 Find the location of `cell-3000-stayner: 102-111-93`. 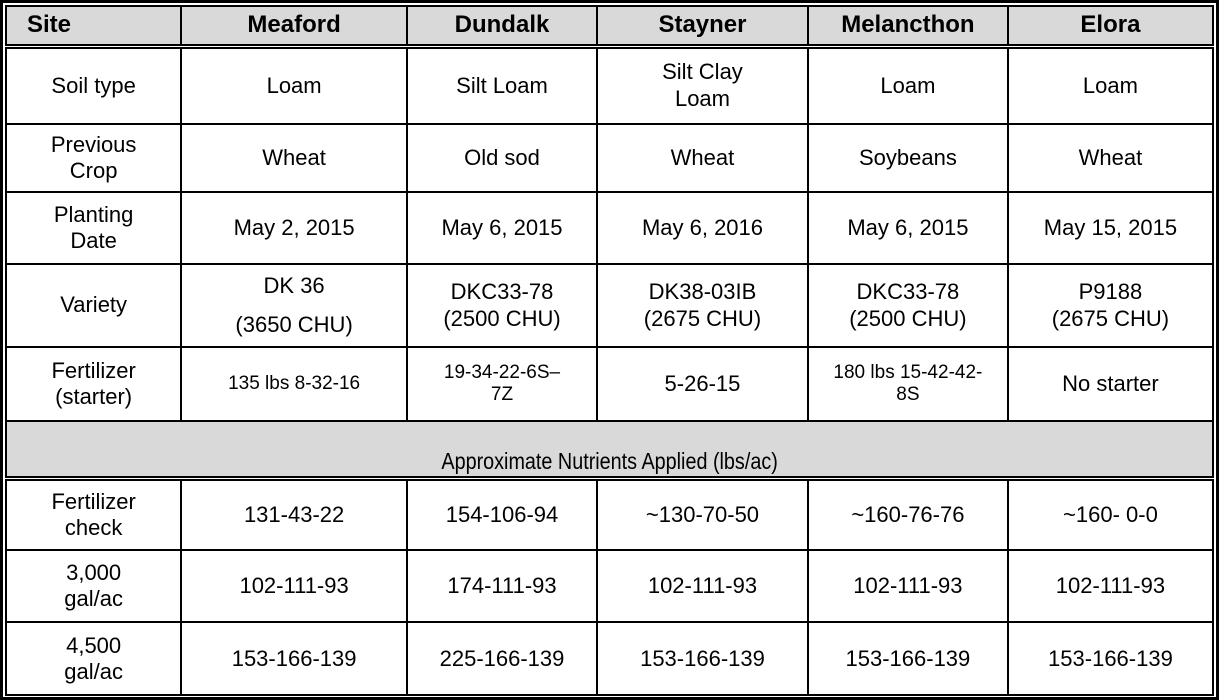

cell-3000-stayner: 102-111-93 is located at coordinates (702, 586).